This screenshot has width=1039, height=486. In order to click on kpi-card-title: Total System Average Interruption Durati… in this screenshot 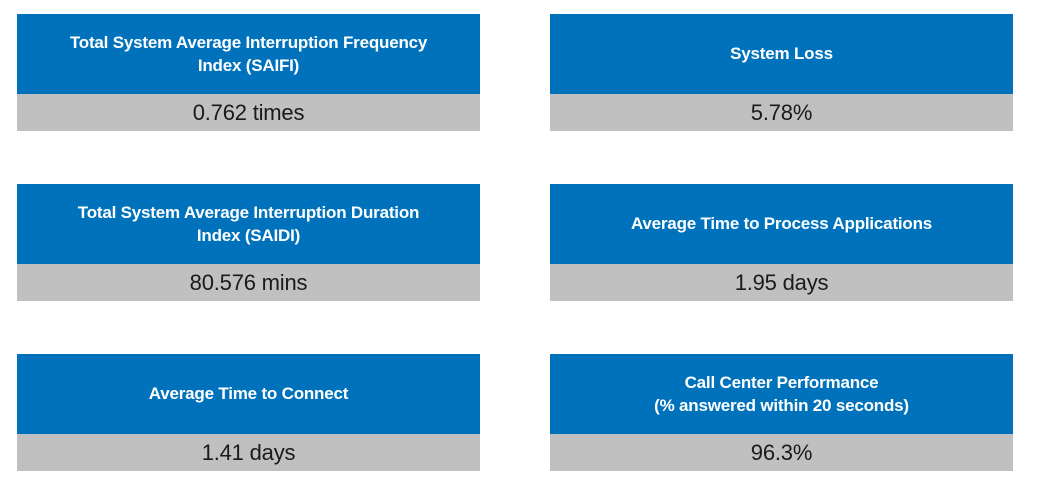, I will do `click(248, 223)`.